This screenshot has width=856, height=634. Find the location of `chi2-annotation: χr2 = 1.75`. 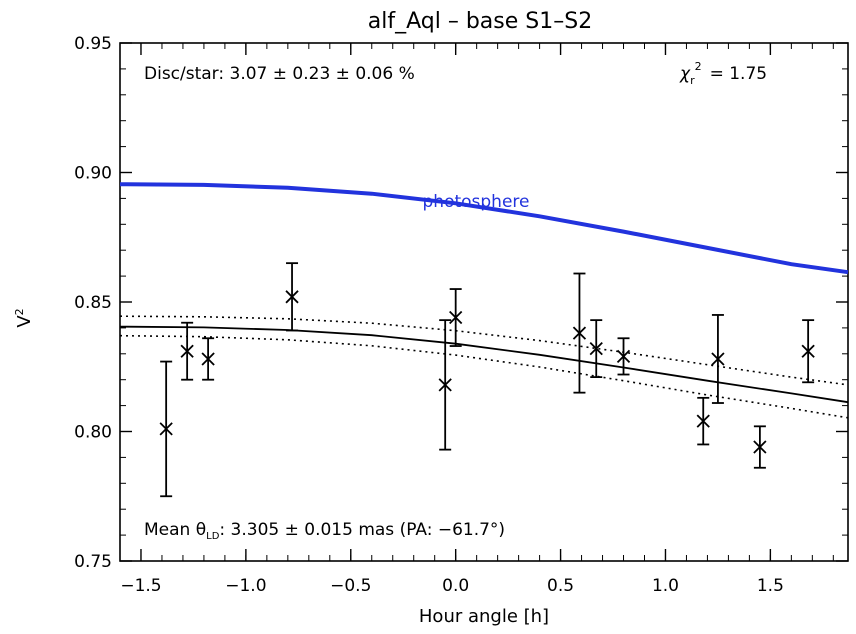

chi2-annotation: χr2 = 1.75 is located at coordinates (723, 73).